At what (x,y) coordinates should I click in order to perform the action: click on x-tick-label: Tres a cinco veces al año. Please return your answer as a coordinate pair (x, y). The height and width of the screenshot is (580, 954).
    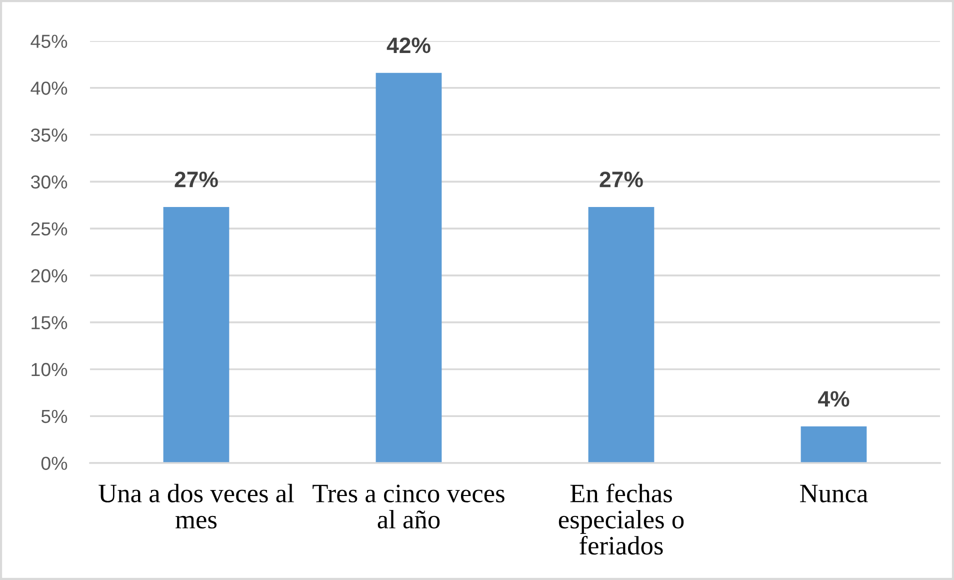
    Looking at the image, I should click on (408, 506).